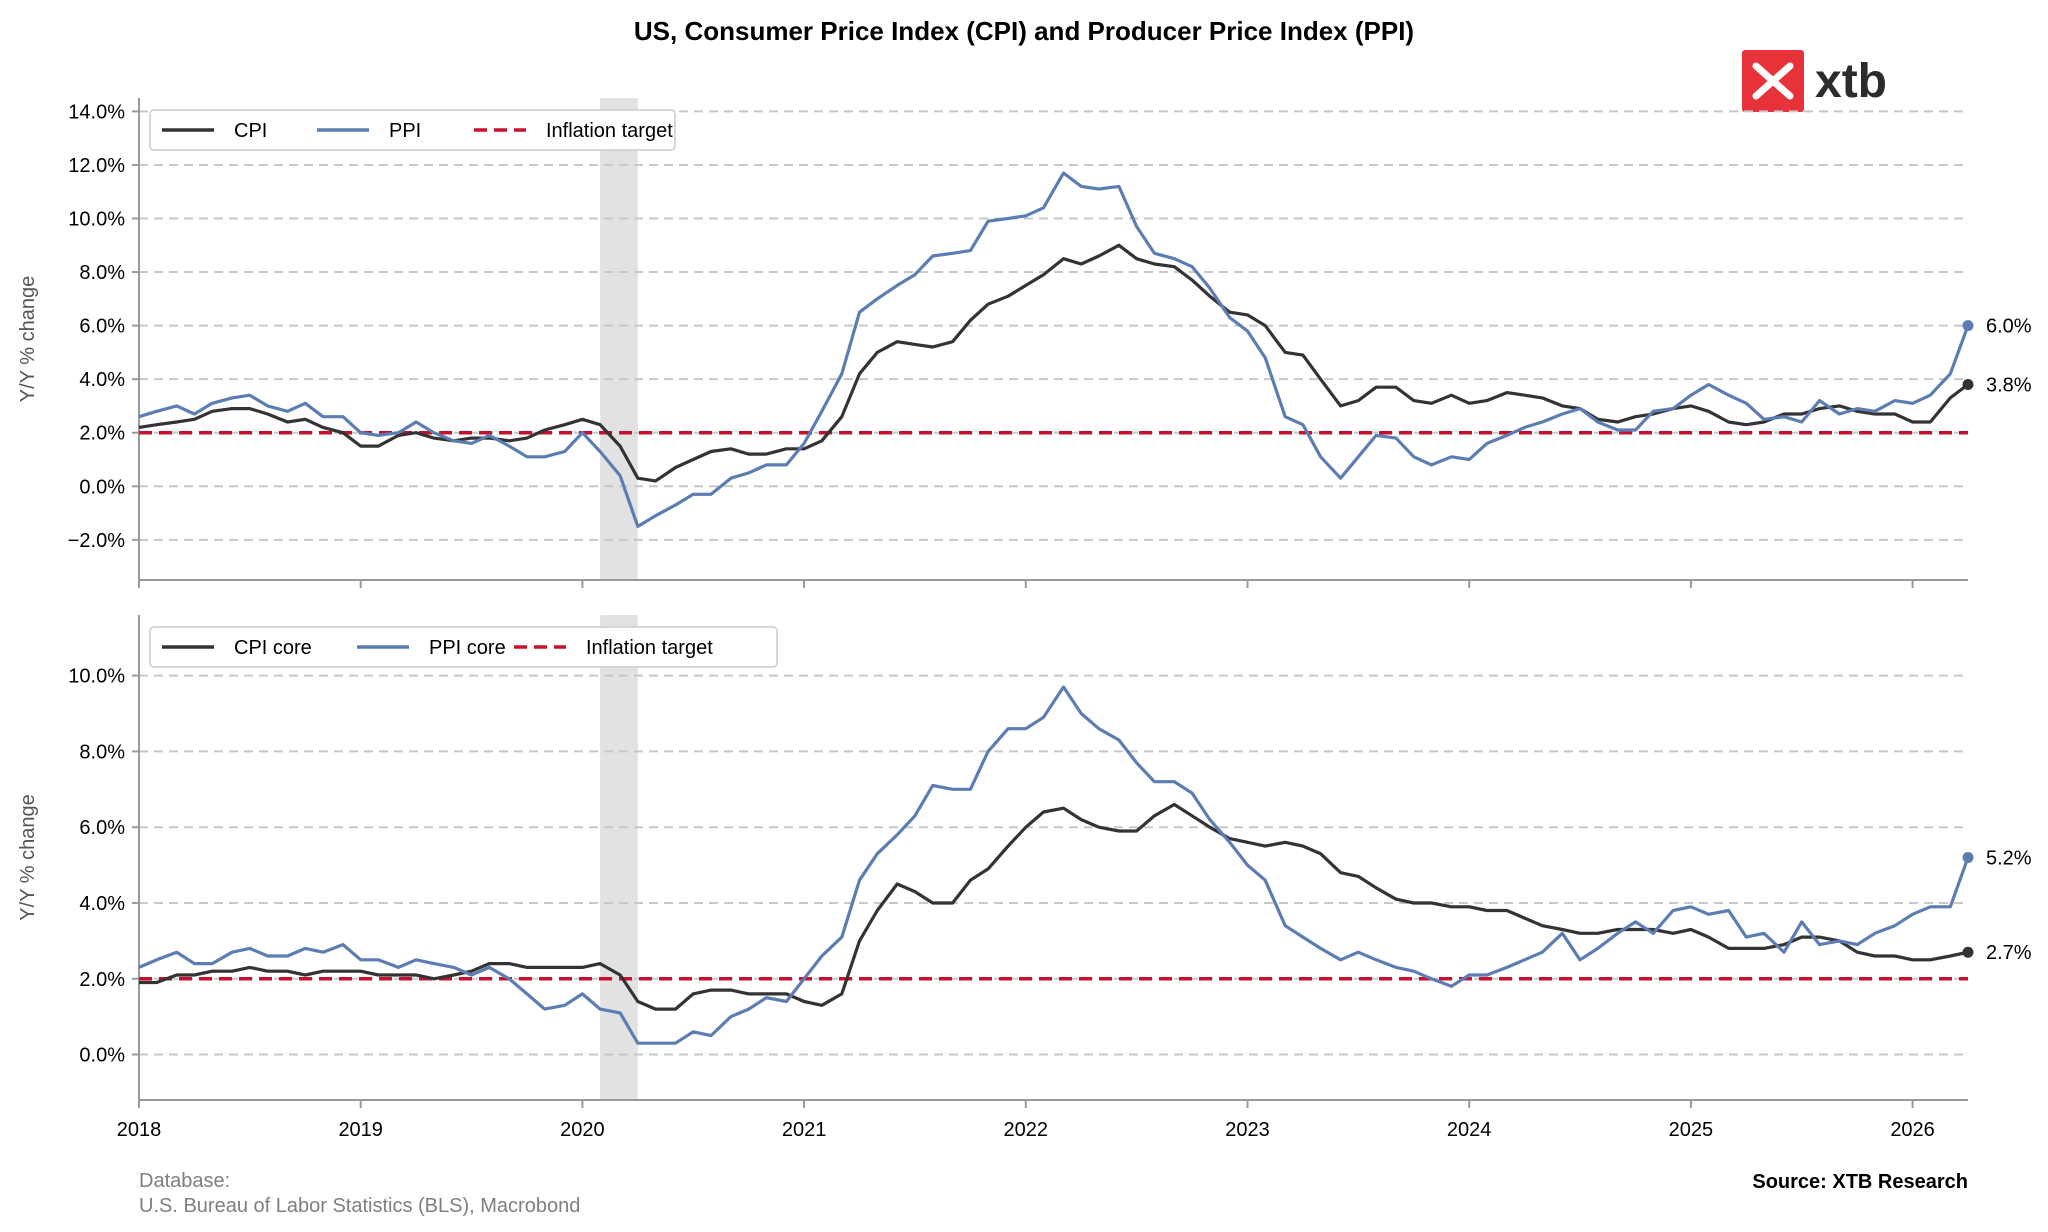 This screenshot has height=1232, width=2048. Describe the element at coordinates (250, 131) in the screenshot. I see `legend-label: CPI` at that location.